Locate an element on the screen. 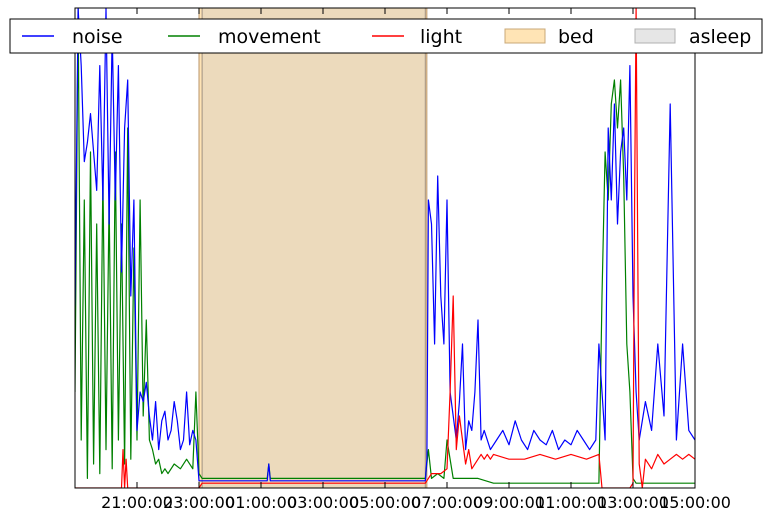  x-tick-label: 15:00:00 is located at coordinates (695, 502).